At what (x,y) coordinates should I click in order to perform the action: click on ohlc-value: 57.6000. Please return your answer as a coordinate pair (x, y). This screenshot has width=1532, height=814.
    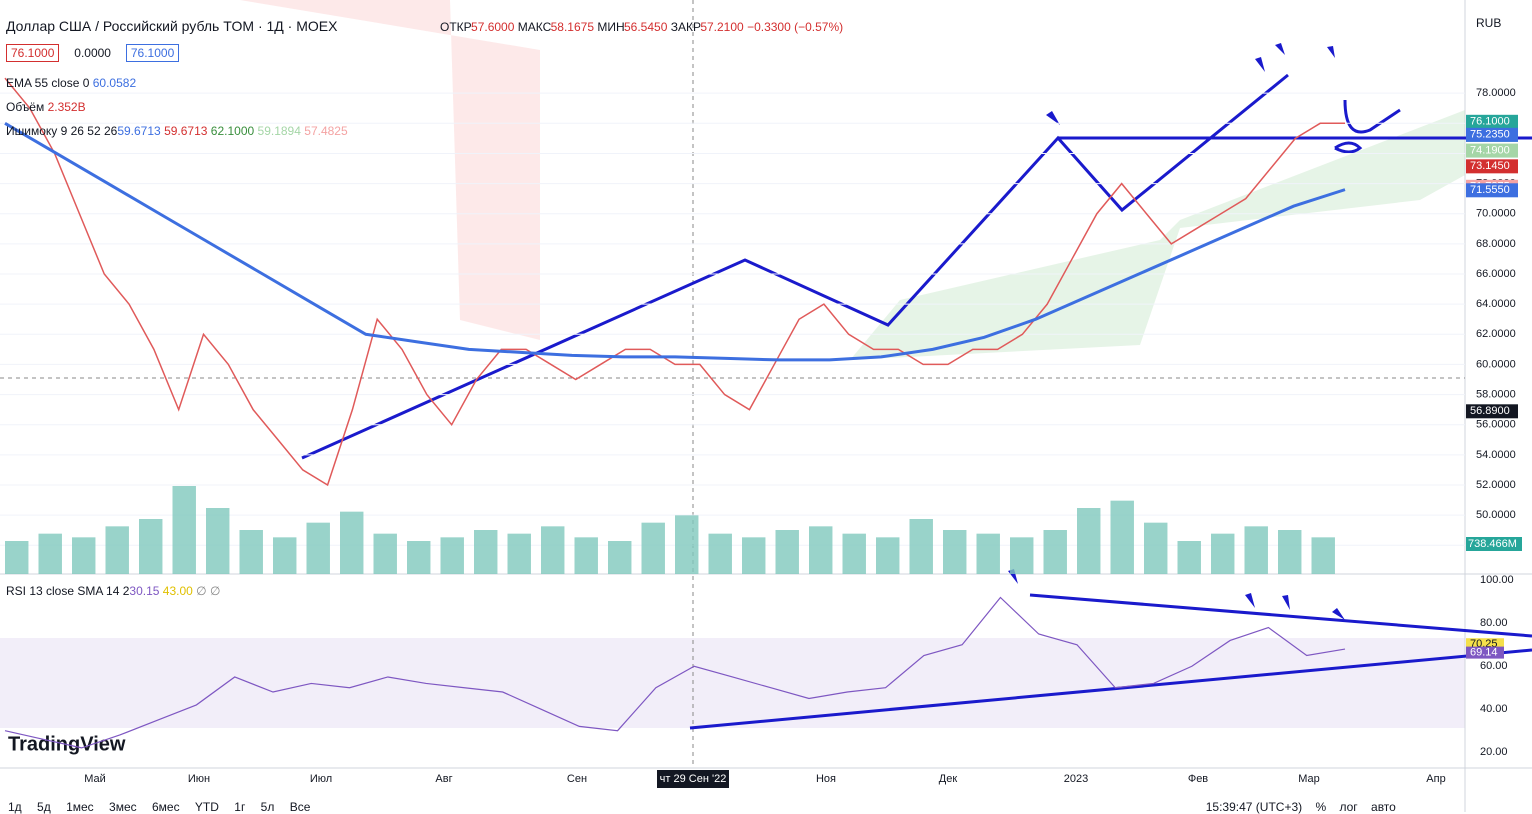
    Looking at the image, I should click on (493, 27).